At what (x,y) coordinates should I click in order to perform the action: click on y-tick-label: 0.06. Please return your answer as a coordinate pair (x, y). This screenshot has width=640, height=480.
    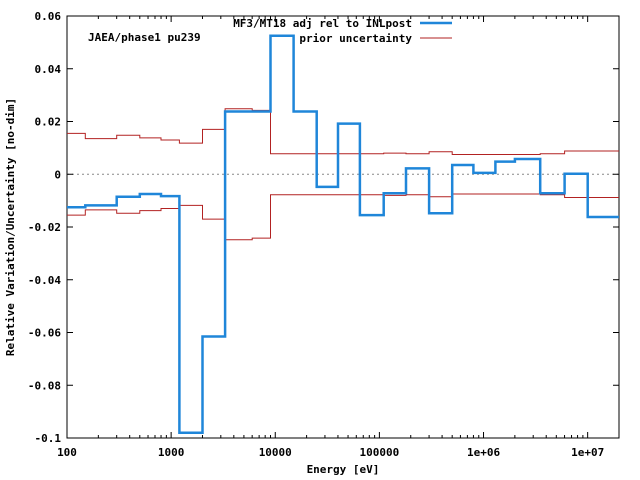
    Looking at the image, I should click on (48, 16).